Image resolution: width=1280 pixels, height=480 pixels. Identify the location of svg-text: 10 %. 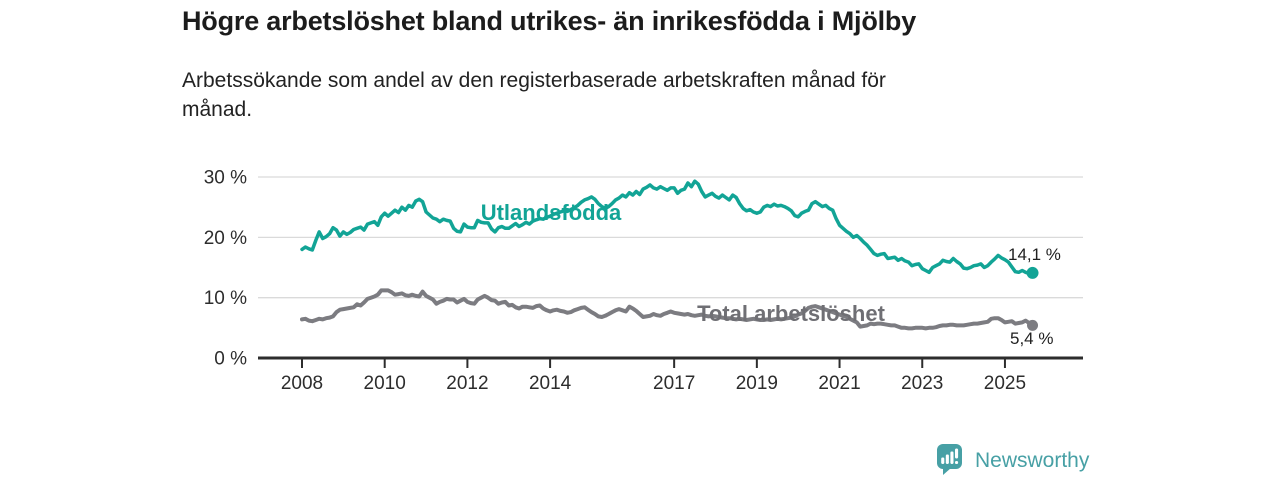
(225, 298).